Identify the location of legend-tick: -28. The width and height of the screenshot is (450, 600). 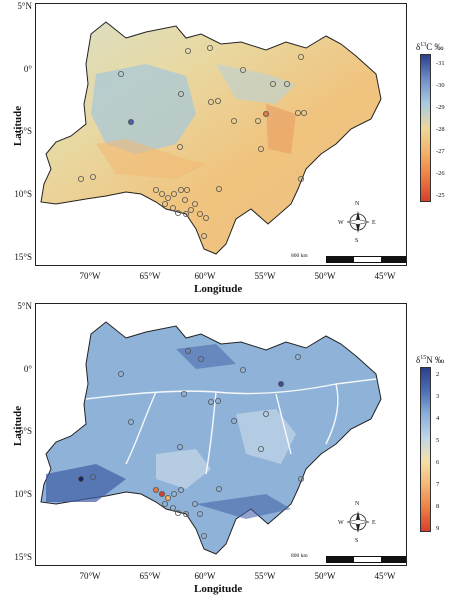
(440, 129).